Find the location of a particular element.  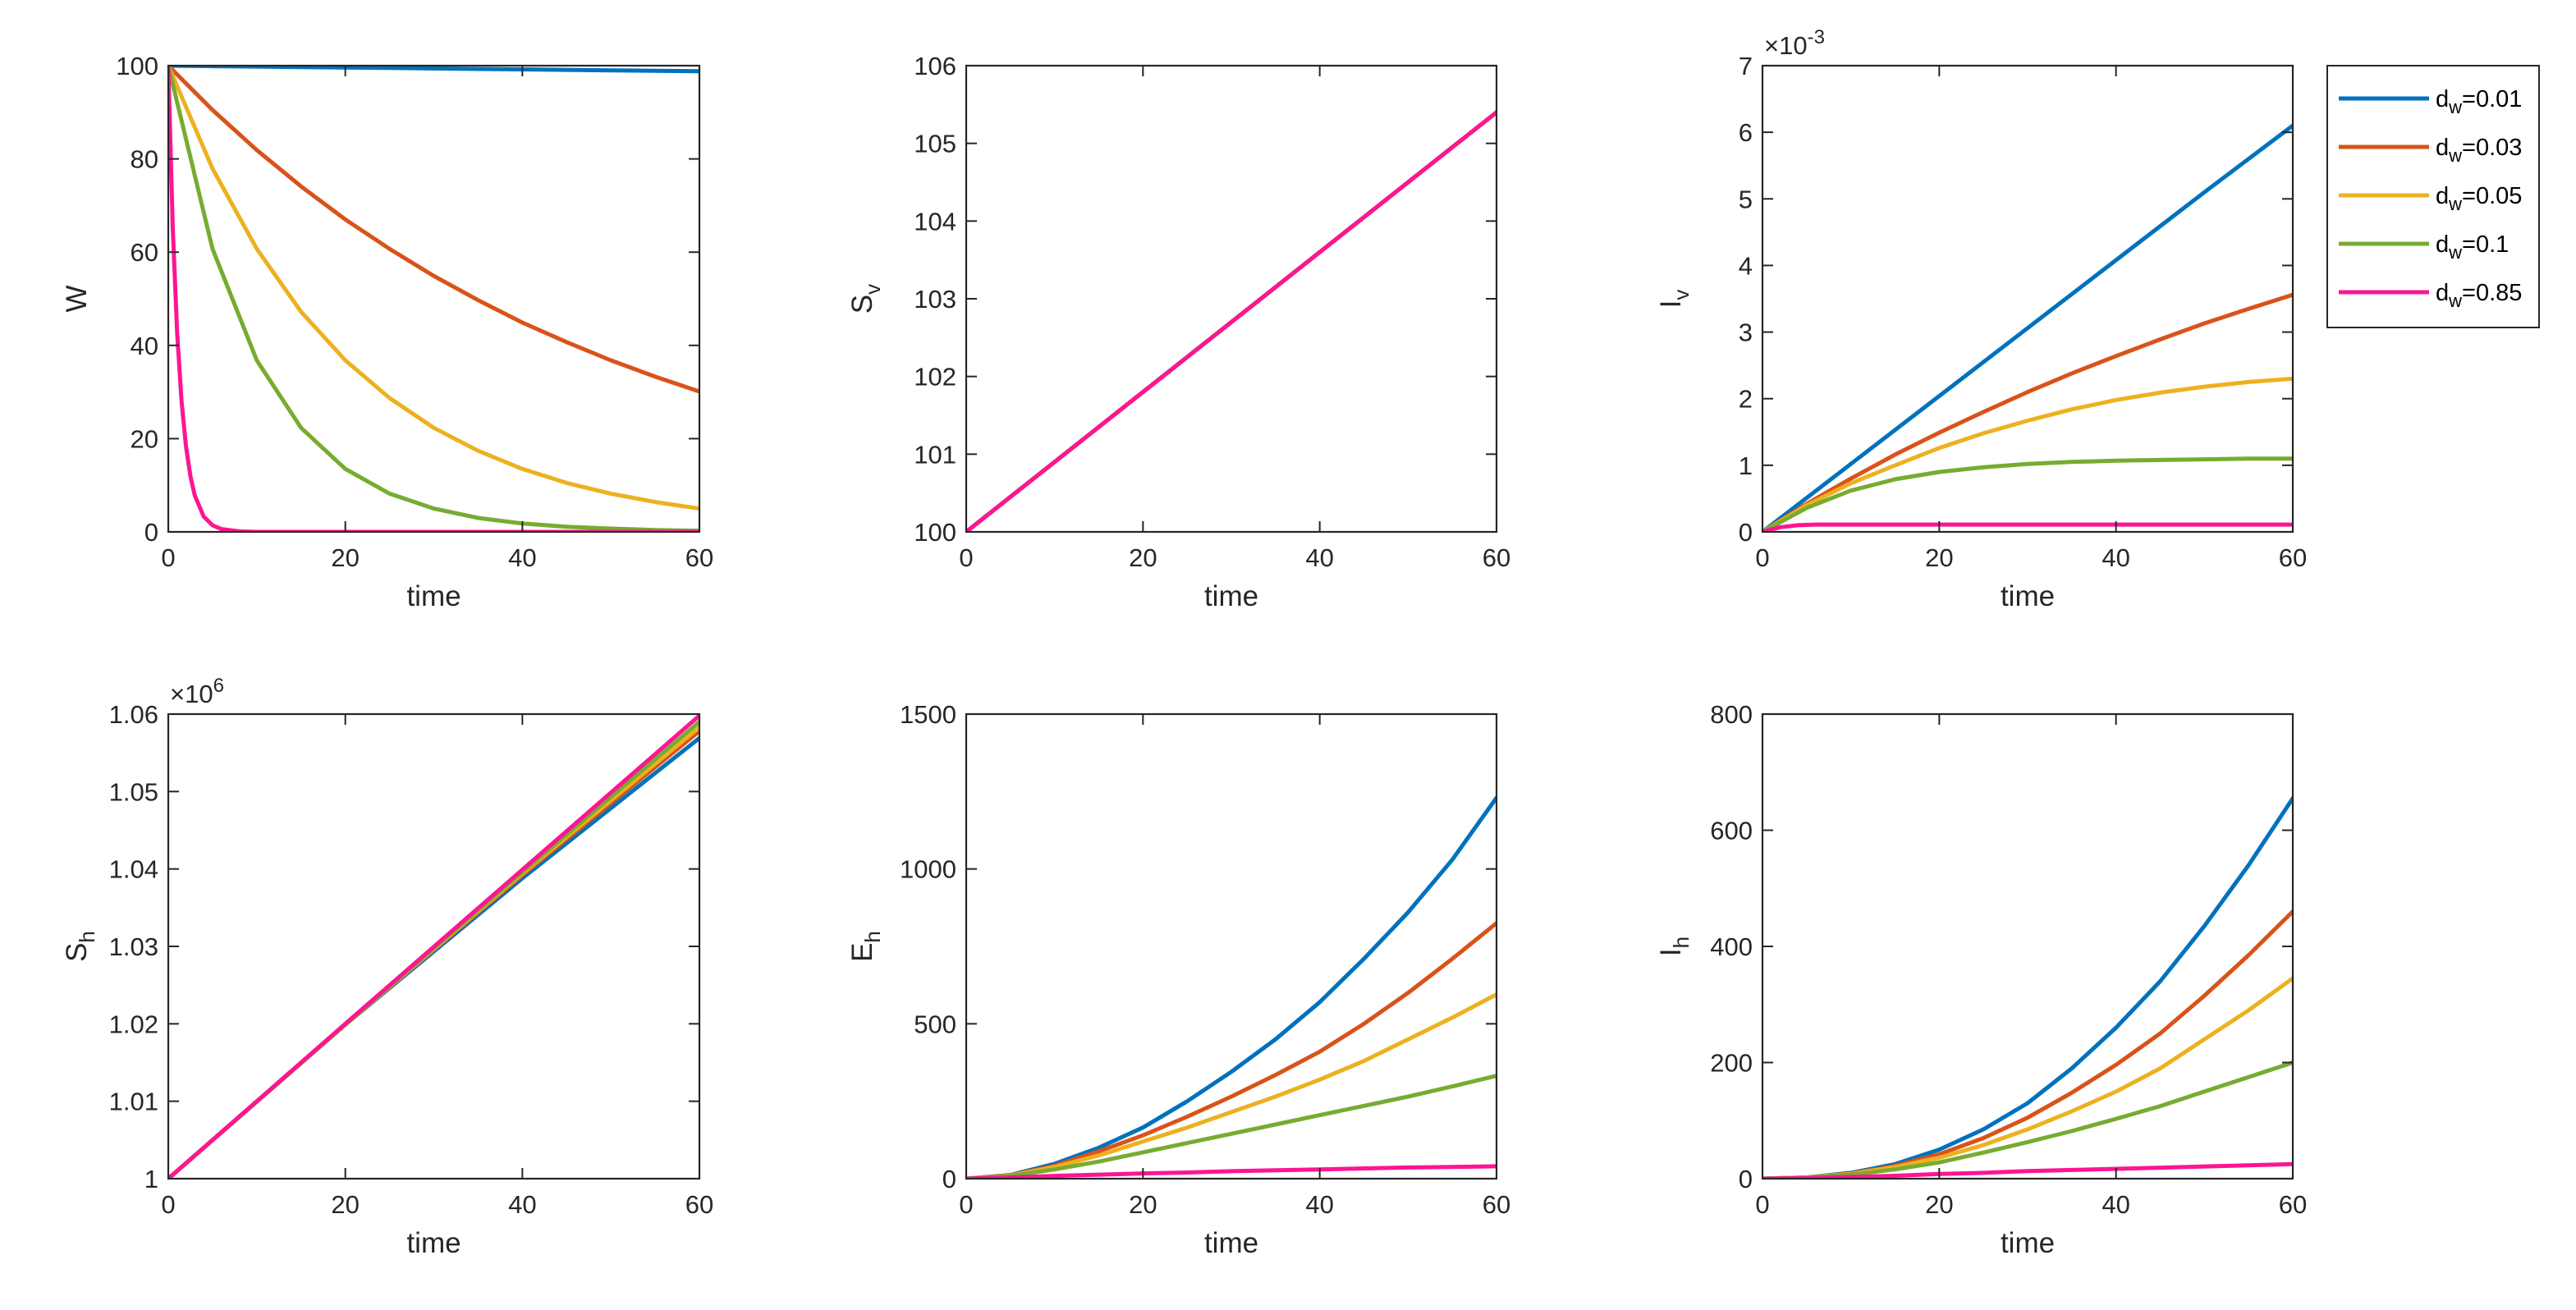

y-tick-label: 7 is located at coordinates (1746, 66).